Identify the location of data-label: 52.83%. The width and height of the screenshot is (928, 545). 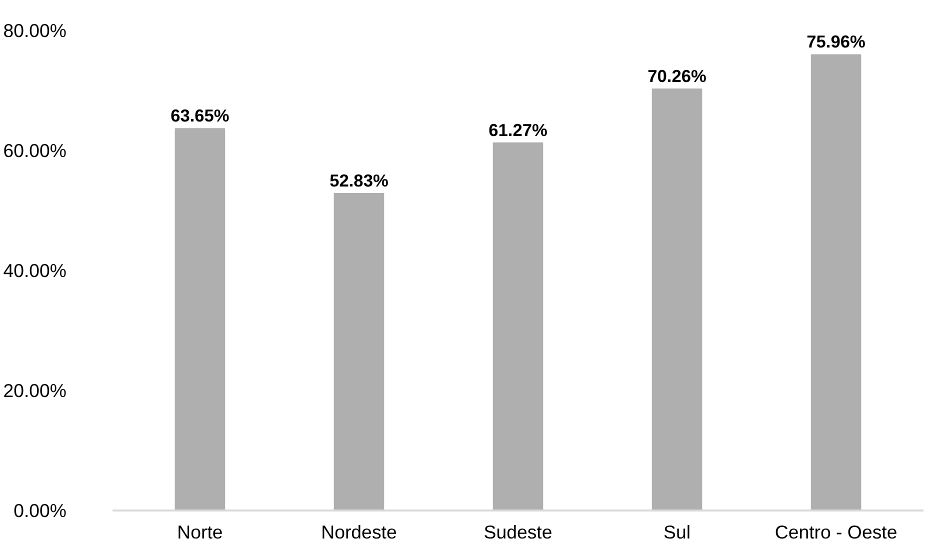
(359, 180).